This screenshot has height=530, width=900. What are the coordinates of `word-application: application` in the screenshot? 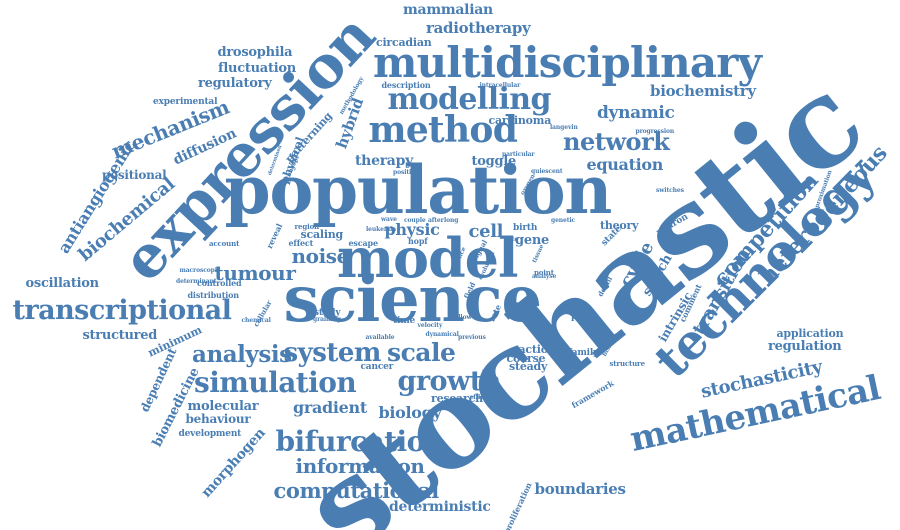 It's located at (810, 333).